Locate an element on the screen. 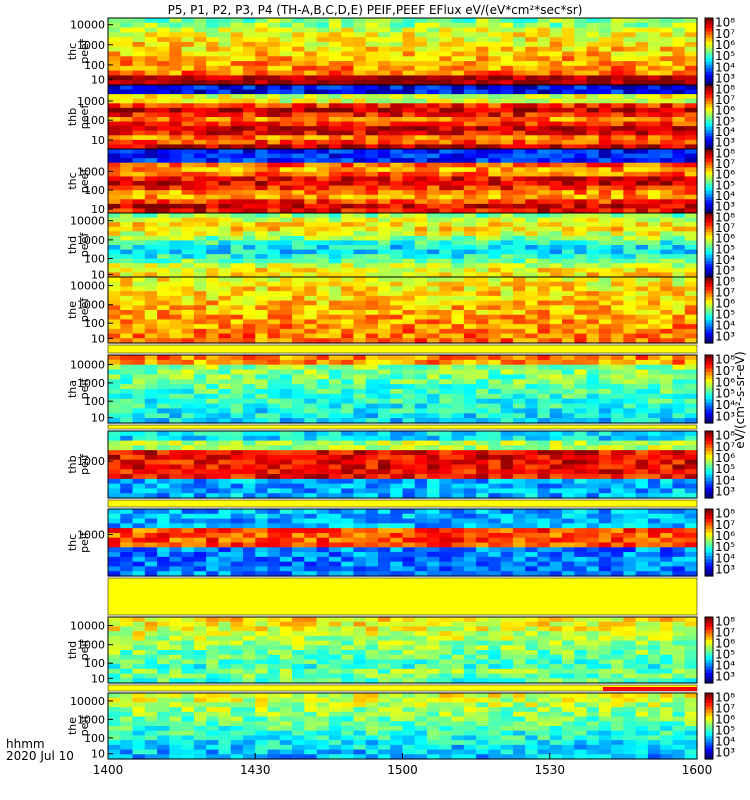 This screenshot has height=800, width=750. colorbar-tick-label: 10³ is located at coordinates (725, 78).